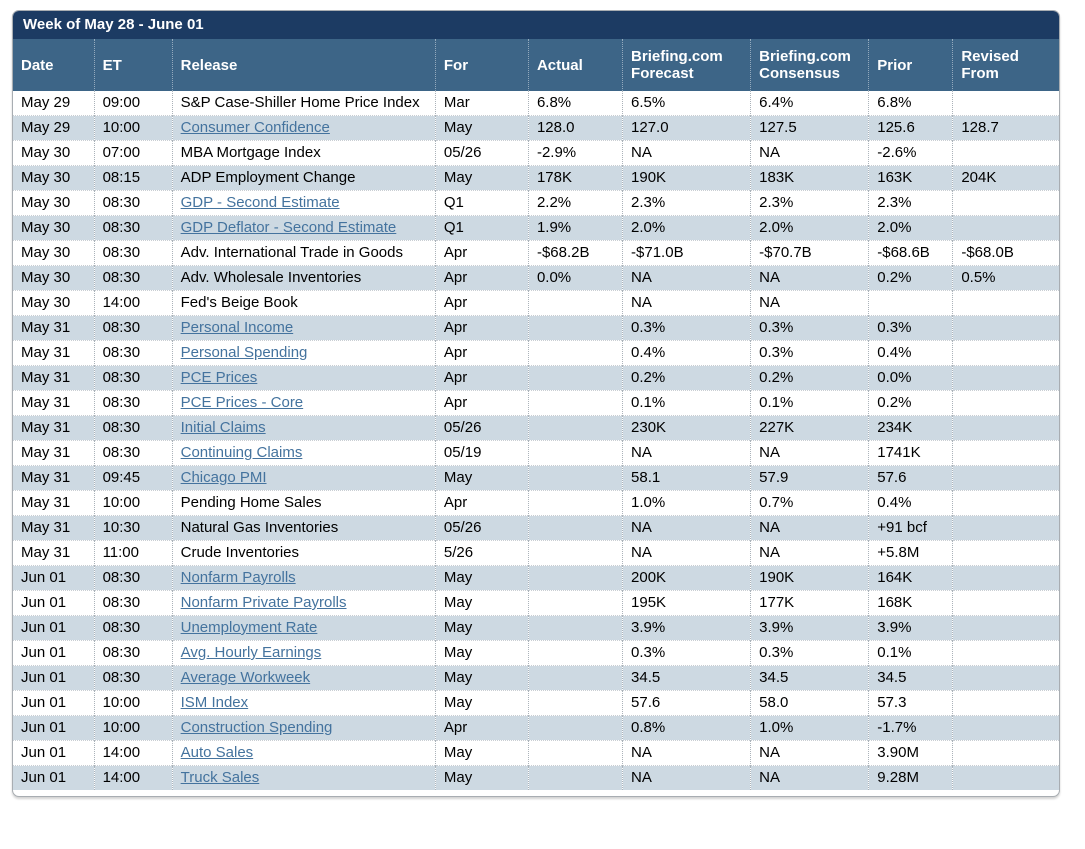 The image size is (1085, 849). What do you see at coordinates (686, 603) in the screenshot?
I see `cell-forecast: 195K` at bounding box center [686, 603].